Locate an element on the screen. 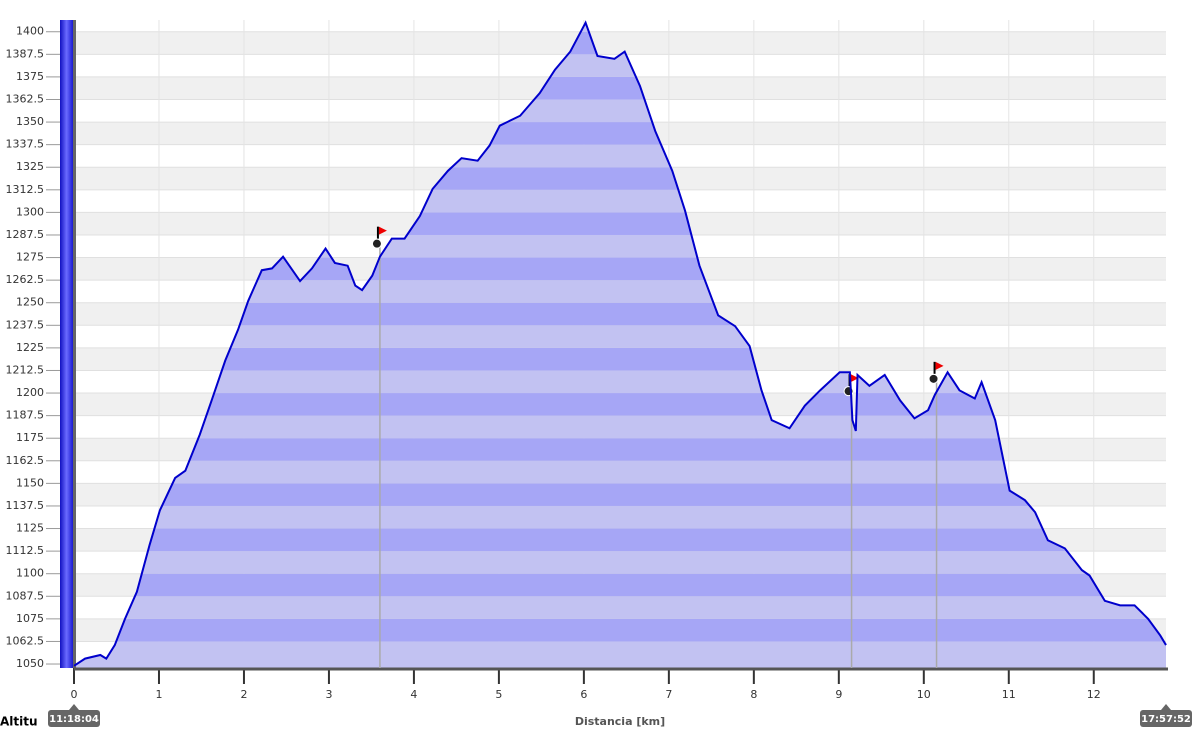 Image resolution: width=1198 pixels, height=732 pixels. x-tick-label: 10 is located at coordinates (924, 694).